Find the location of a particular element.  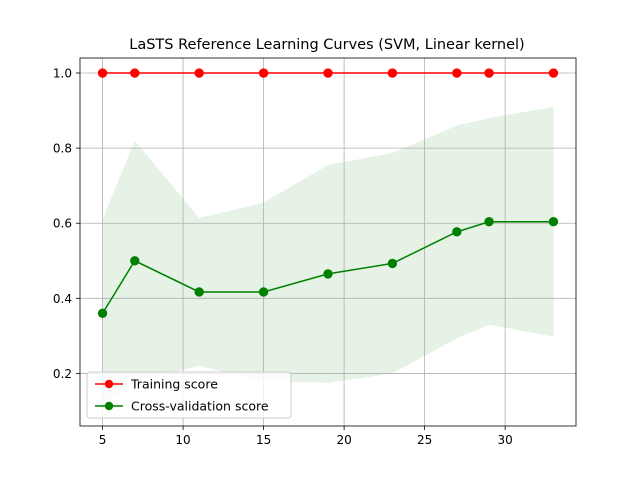

x-tick-label: 5 is located at coordinates (103, 440).